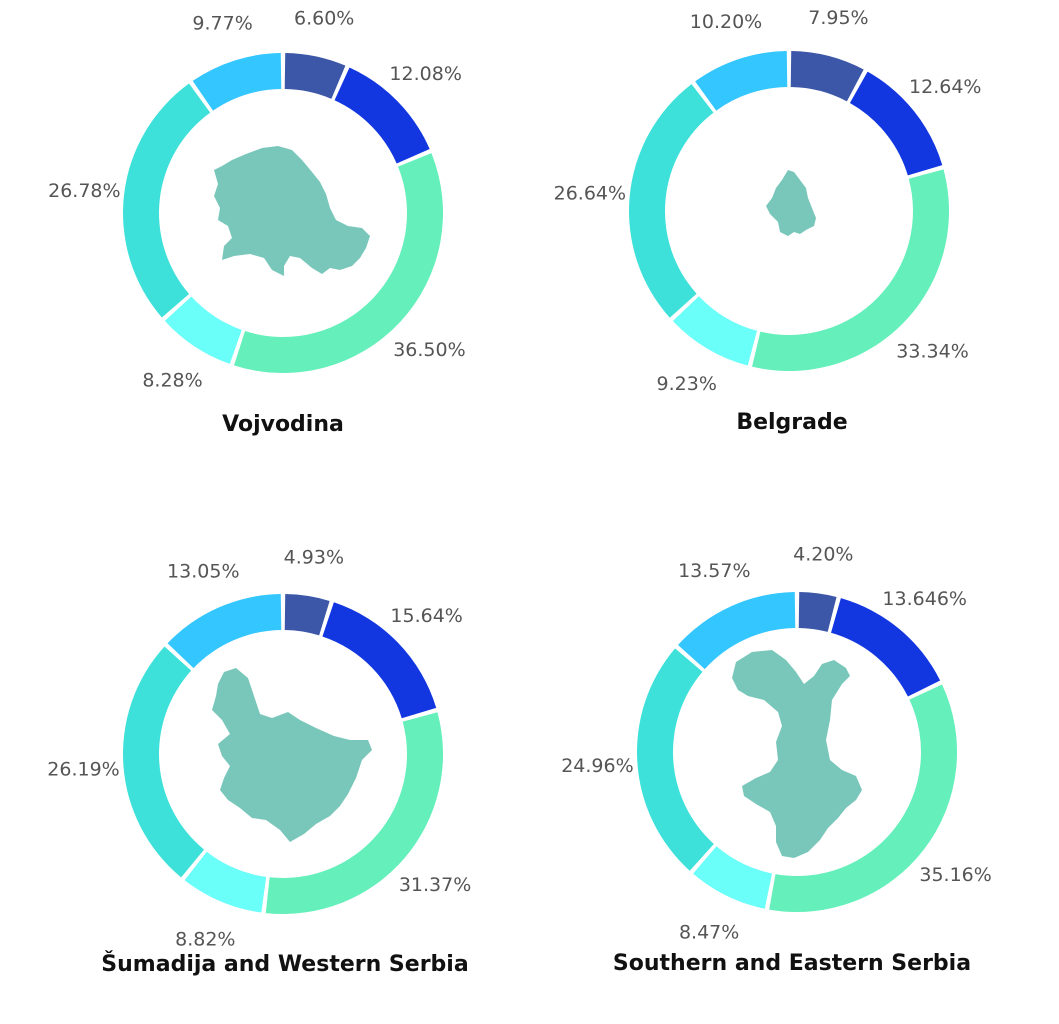 The height and width of the screenshot is (1024, 1059). What do you see at coordinates (314, 557) in the screenshot?
I see `segment-percent-label: 4.93%` at bounding box center [314, 557].